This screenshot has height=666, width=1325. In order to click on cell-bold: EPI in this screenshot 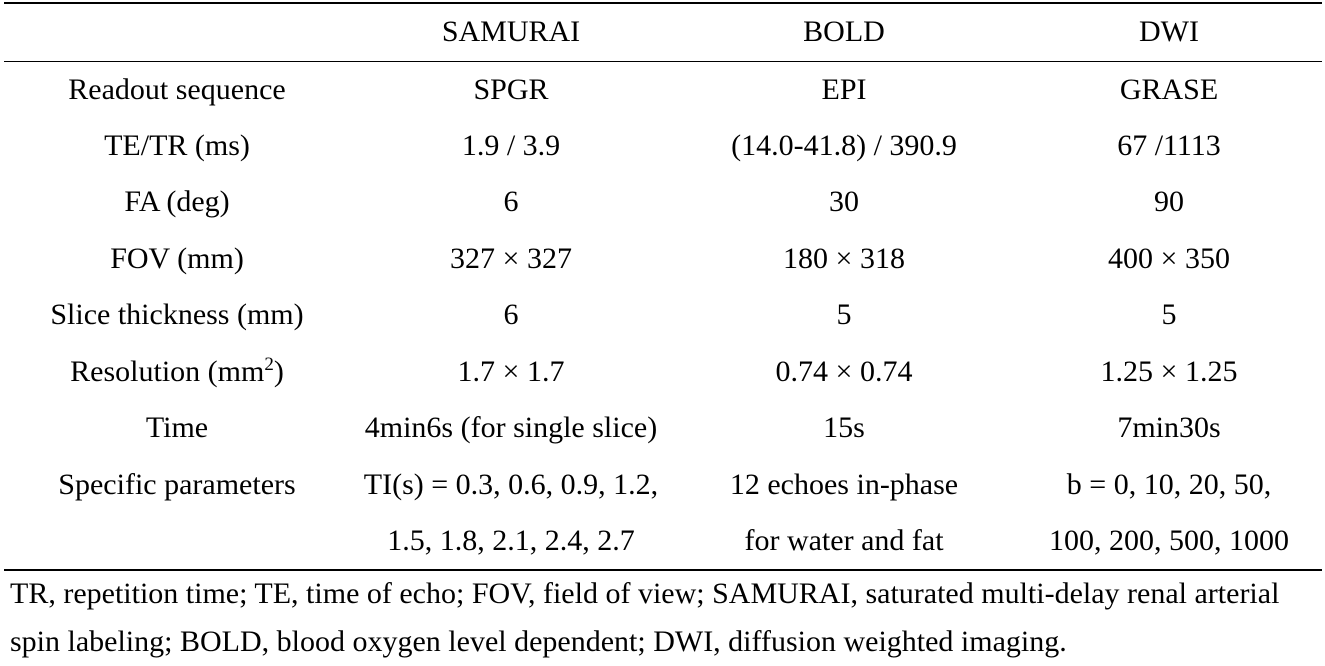, I will do `click(844, 89)`.